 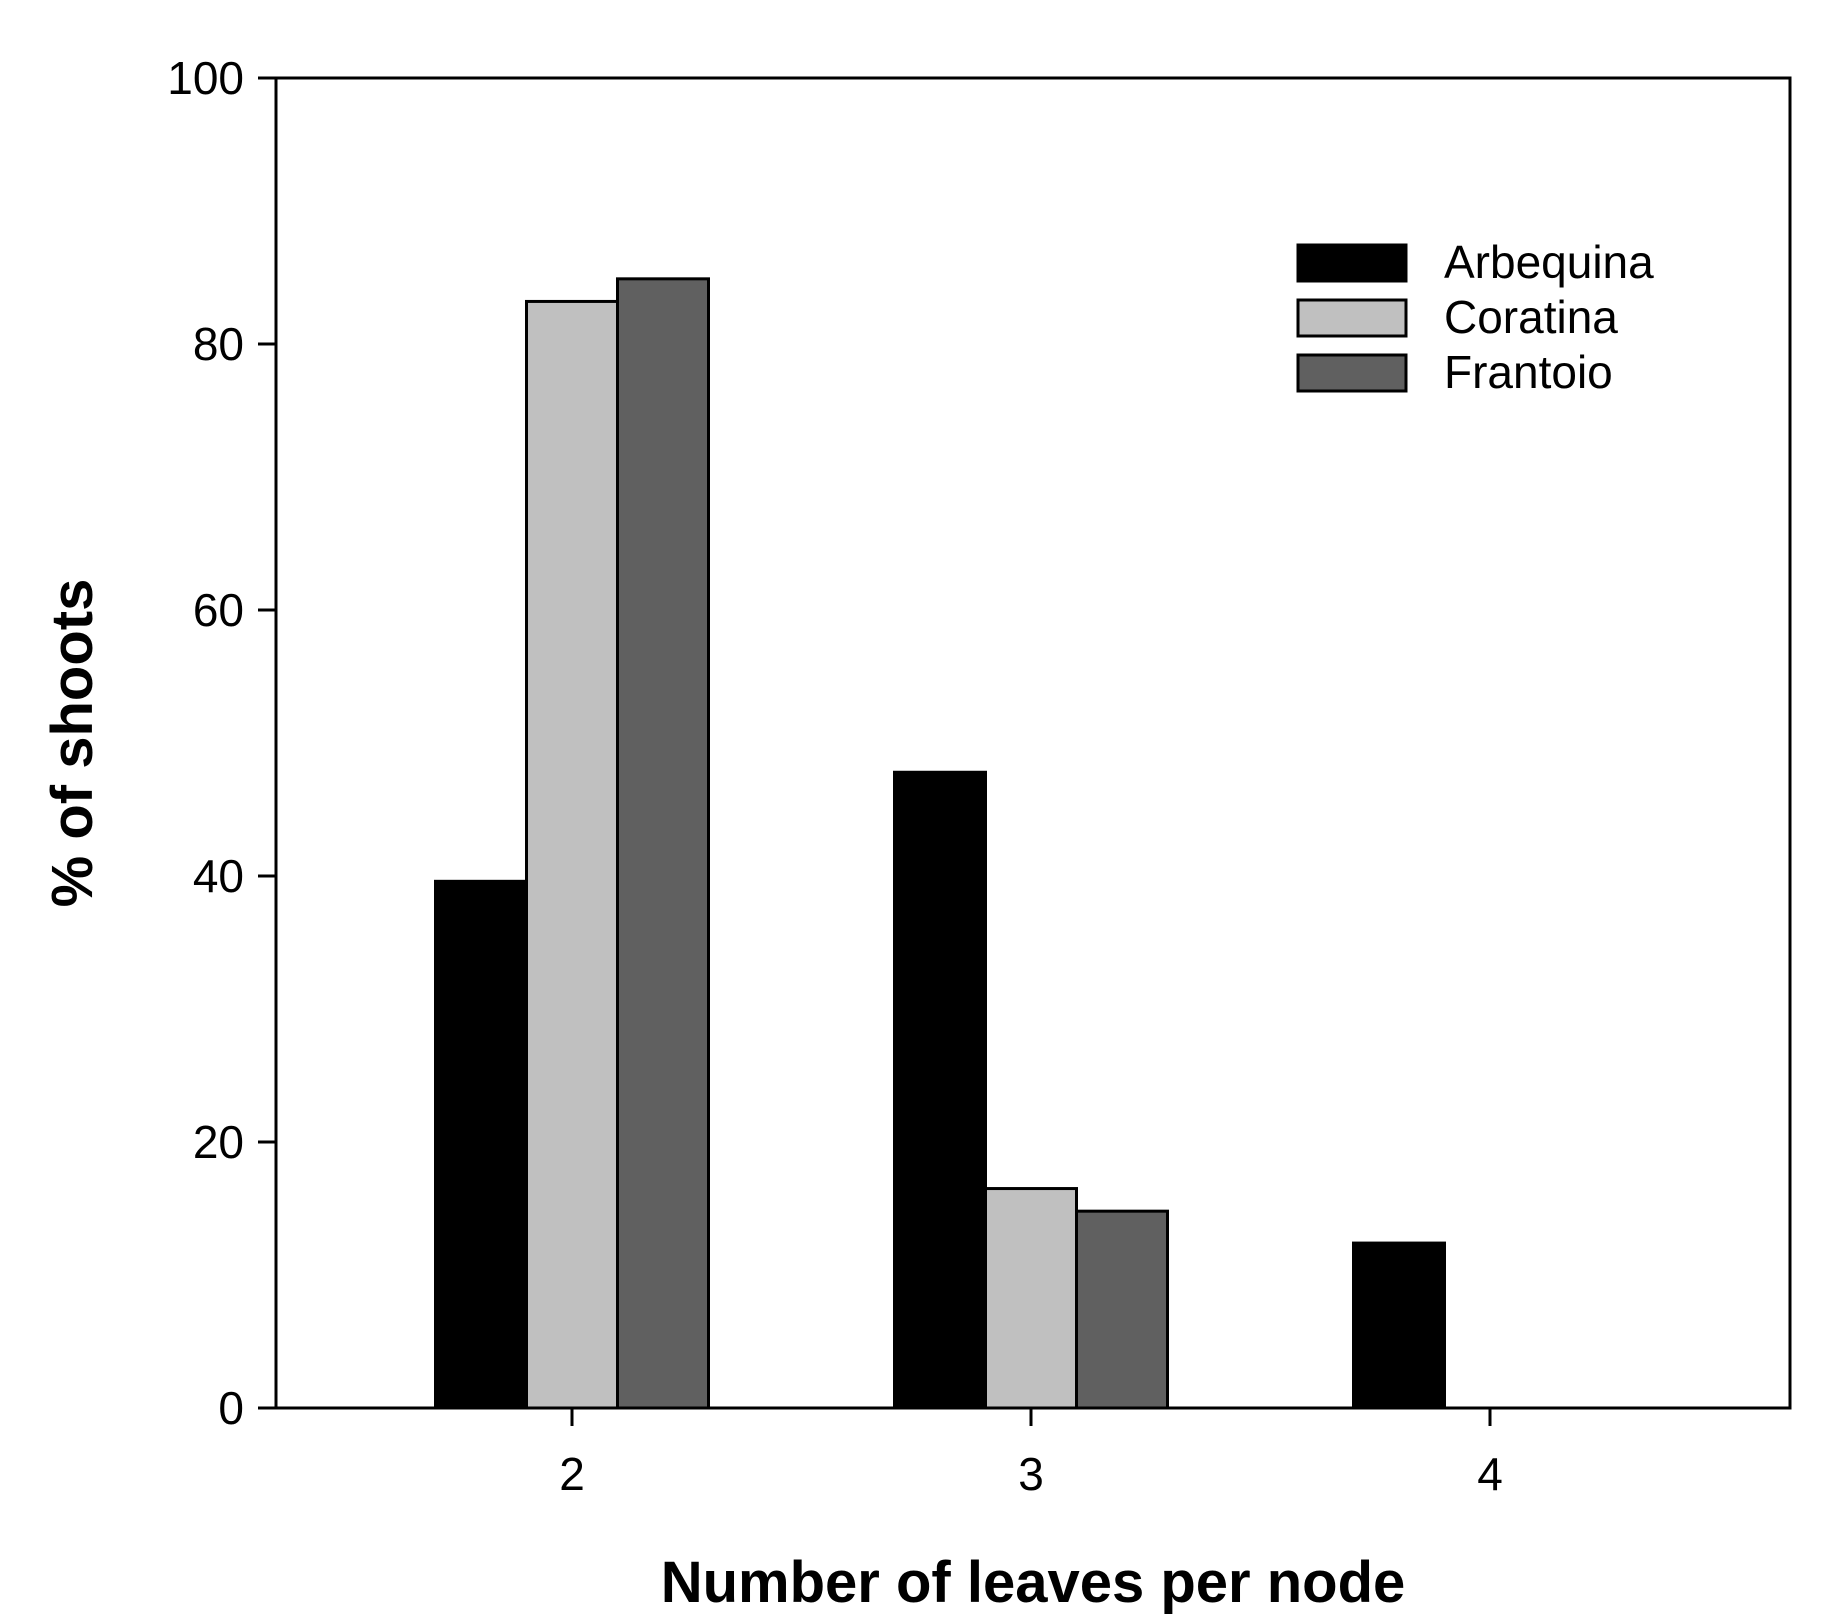 What do you see at coordinates (572, 1474) in the screenshot?
I see `x-tick-label: 2` at bounding box center [572, 1474].